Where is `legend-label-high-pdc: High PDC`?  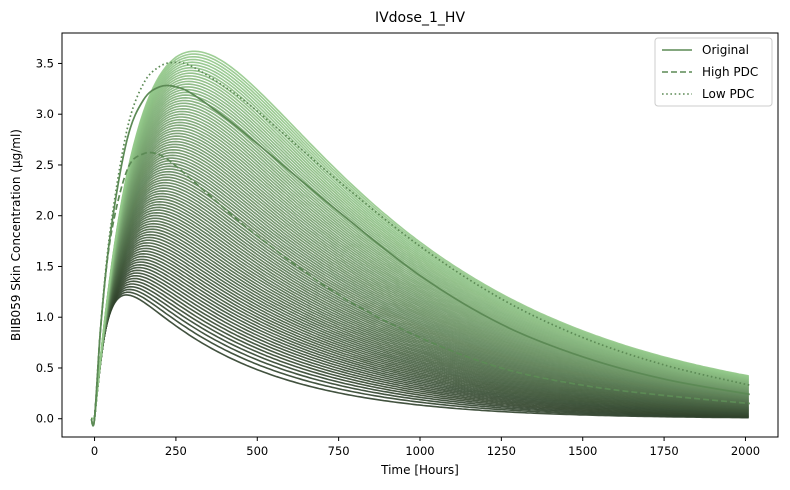 legend-label-high-pdc: High PDC is located at coordinates (730, 72).